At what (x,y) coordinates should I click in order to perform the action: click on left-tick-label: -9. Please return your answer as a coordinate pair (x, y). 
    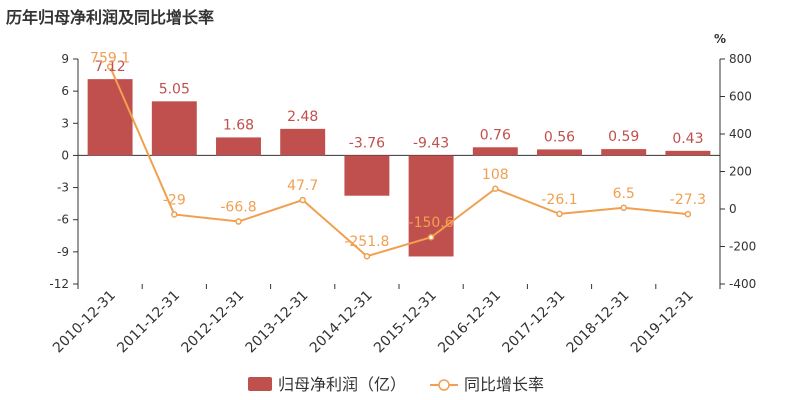
    Looking at the image, I should click on (63, 252).